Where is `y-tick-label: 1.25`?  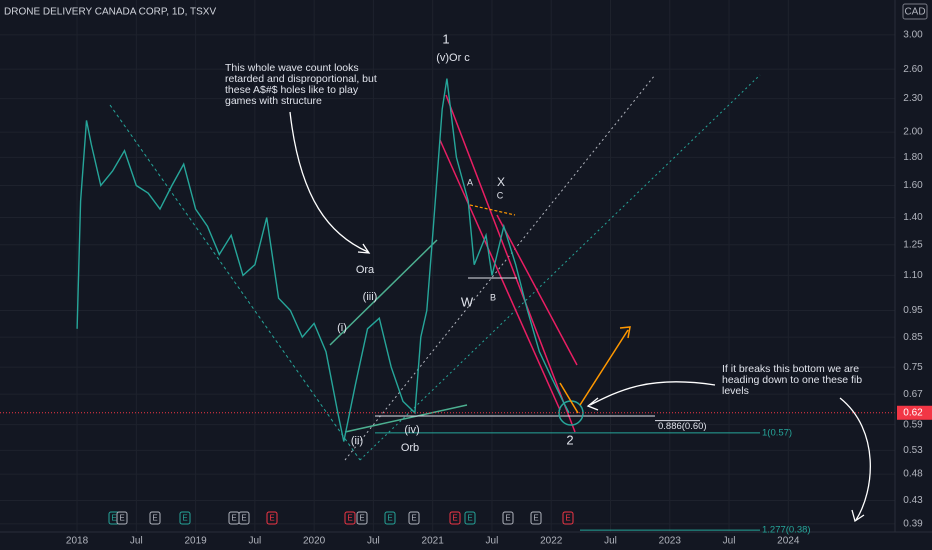 y-tick-label: 1.25 is located at coordinates (913, 244).